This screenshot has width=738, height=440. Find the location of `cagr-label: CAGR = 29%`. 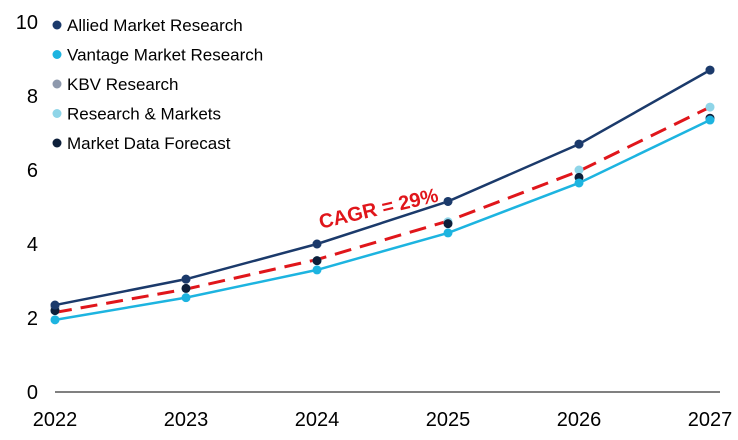

cagr-label: CAGR = 29% is located at coordinates (379, 209).